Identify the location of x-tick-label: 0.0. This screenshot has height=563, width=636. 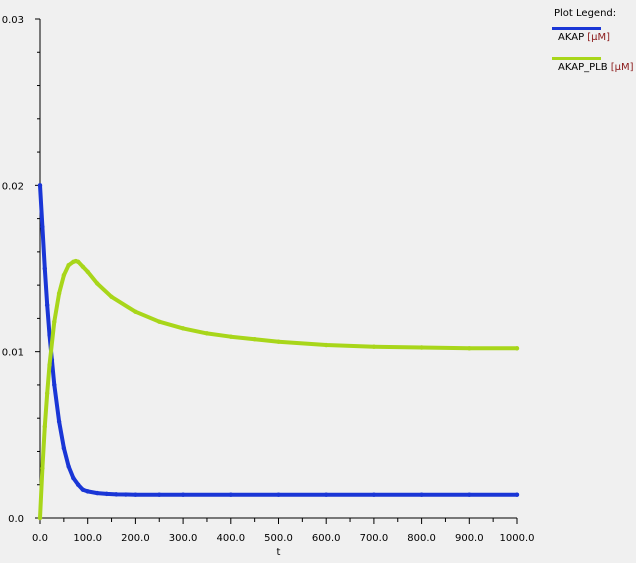
(40, 538).